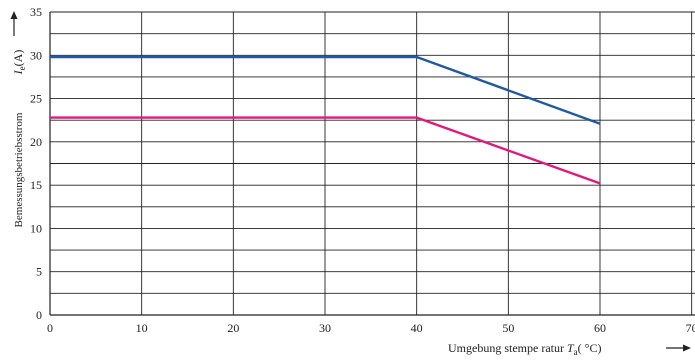 This screenshot has height=362, width=695. What do you see at coordinates (36, 99) in the screenshot?
I see `y-tick-label: 25` at bounding box center [36, 99].